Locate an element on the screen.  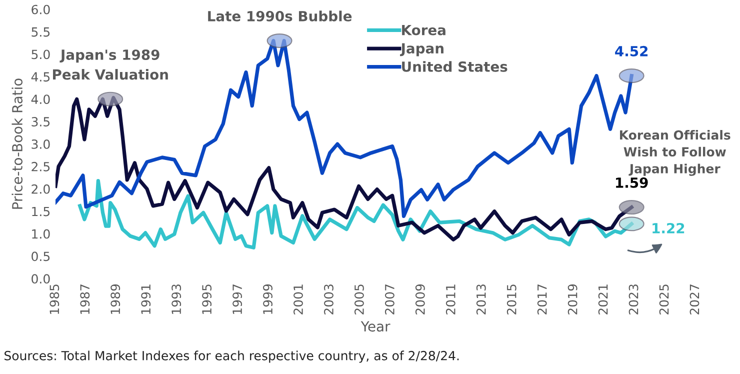
legend-label: United States is located at coordinates (455, 66).